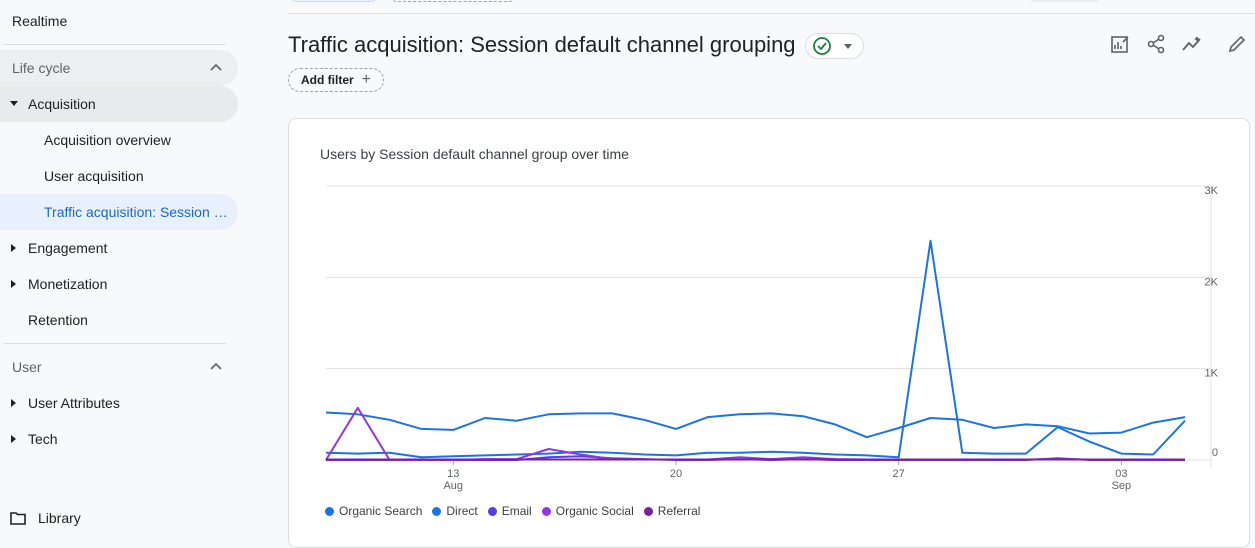 This screenshot has height=548, width=1255. What do you see at coordinates (119, 248) in the screenshot?
I see `sidebar-item-engagement: Engagement` at bounding box center [119, 248].